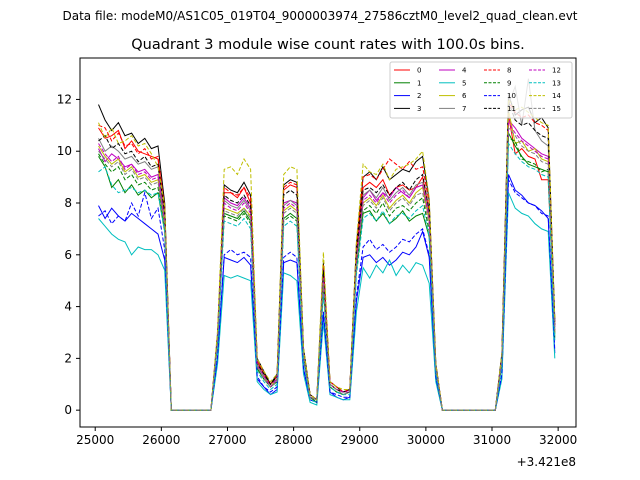 The image size is (640, 480). I want to click on legend-label-10: 10, so click(511, 96).